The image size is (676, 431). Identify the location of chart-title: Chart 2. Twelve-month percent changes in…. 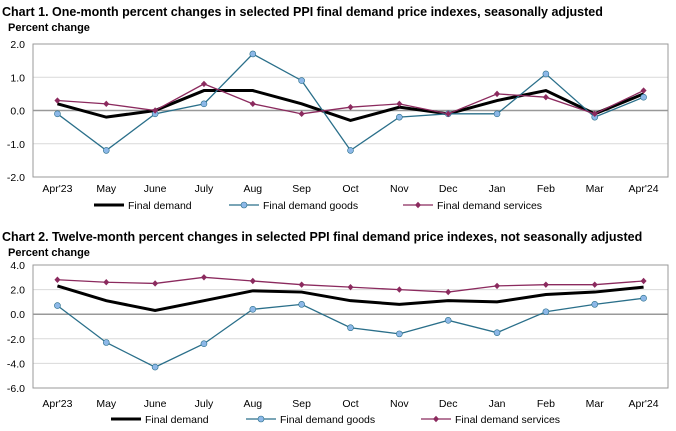
(322, 237).